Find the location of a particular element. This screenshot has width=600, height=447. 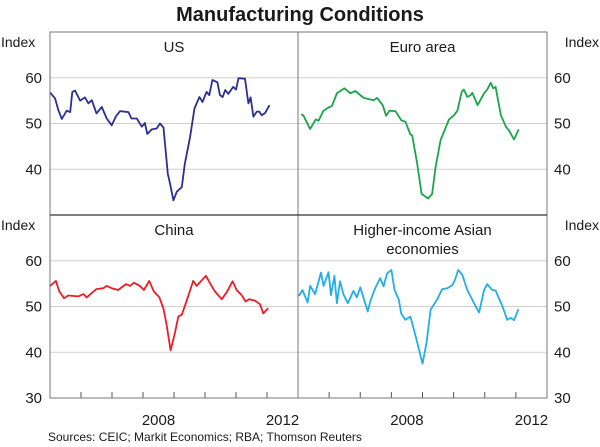

series-line-euro-area is located at coordinates (410, 140).